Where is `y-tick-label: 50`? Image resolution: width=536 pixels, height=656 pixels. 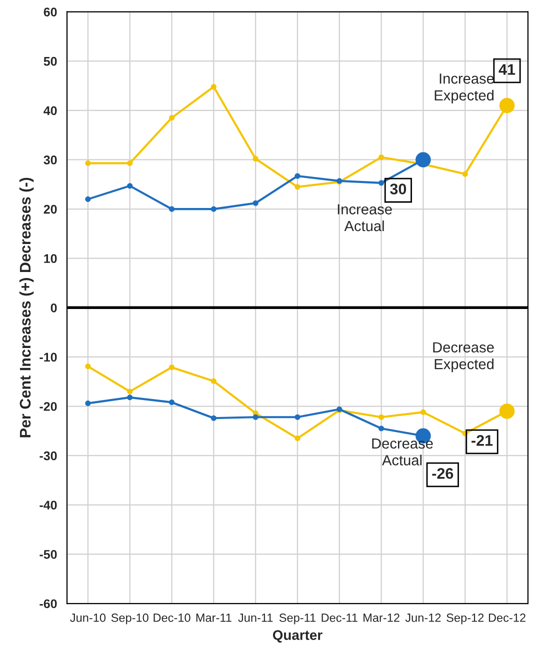
y-tick-label: 50 is located at coordinates (50, 61).